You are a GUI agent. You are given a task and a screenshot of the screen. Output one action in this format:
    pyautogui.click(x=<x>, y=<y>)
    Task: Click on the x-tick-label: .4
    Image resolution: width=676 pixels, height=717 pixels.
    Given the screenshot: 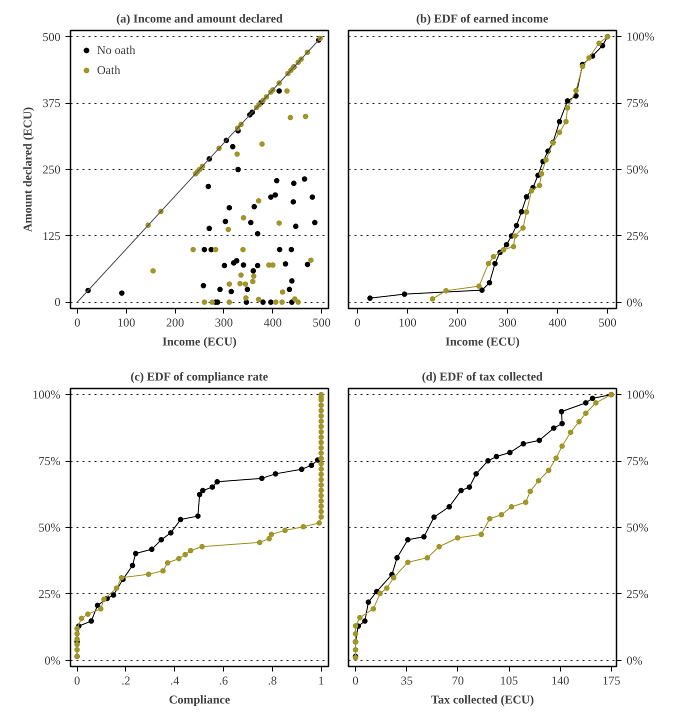 What is the action you would take?
    pyautogui.click(x=175, y=681)
    